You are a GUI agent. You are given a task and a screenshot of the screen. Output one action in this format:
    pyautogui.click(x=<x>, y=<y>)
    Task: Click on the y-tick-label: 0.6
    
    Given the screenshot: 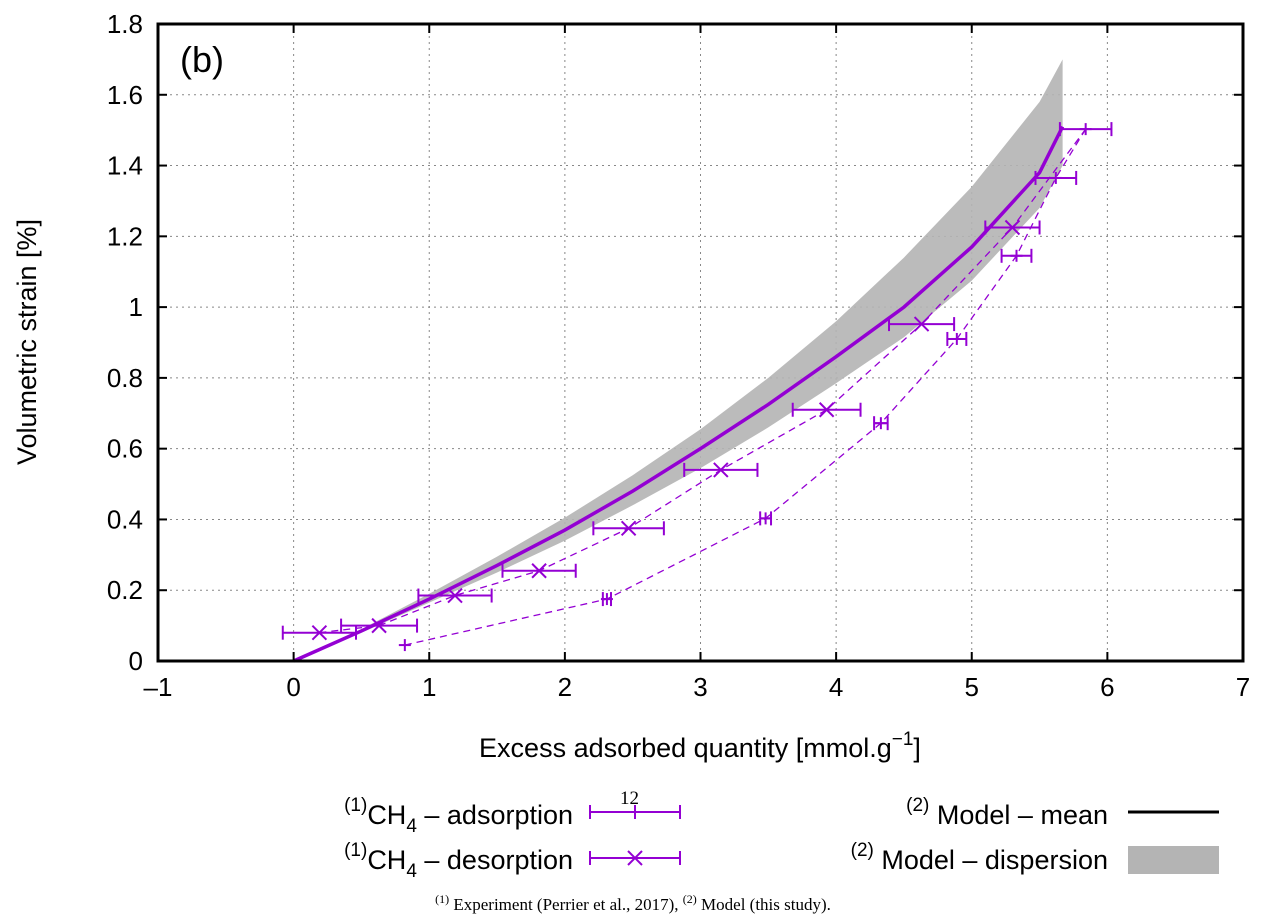 What is the action you would take?
    pyautogui.click(x=125, y=449)
    